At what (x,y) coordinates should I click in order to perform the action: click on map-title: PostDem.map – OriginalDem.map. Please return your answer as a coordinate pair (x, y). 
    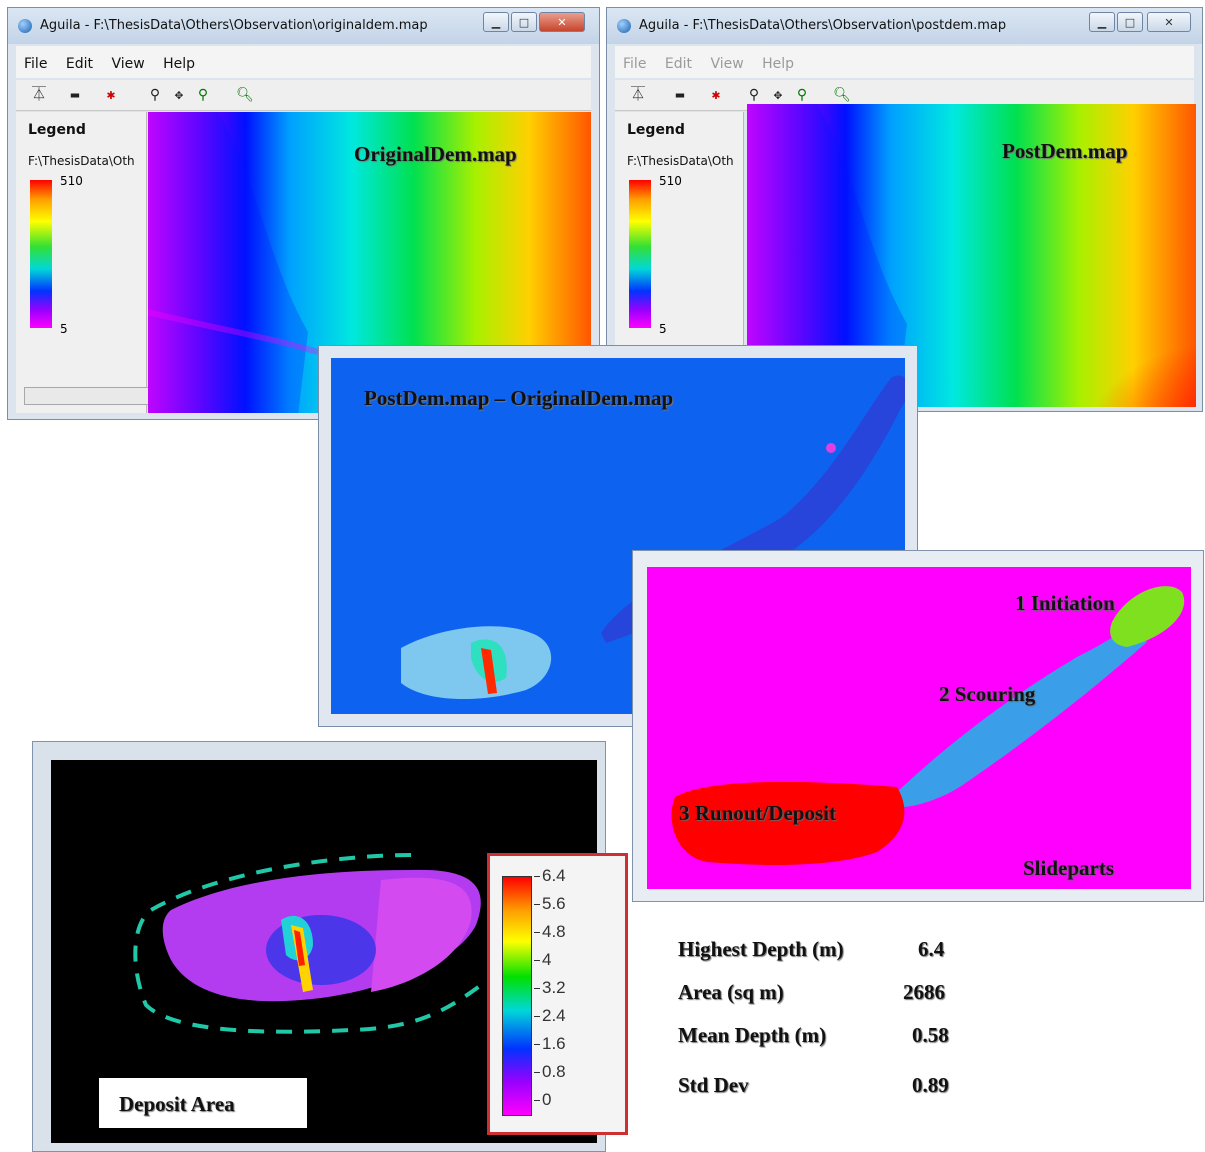
    Looking at the image, I should click on (519, 398).